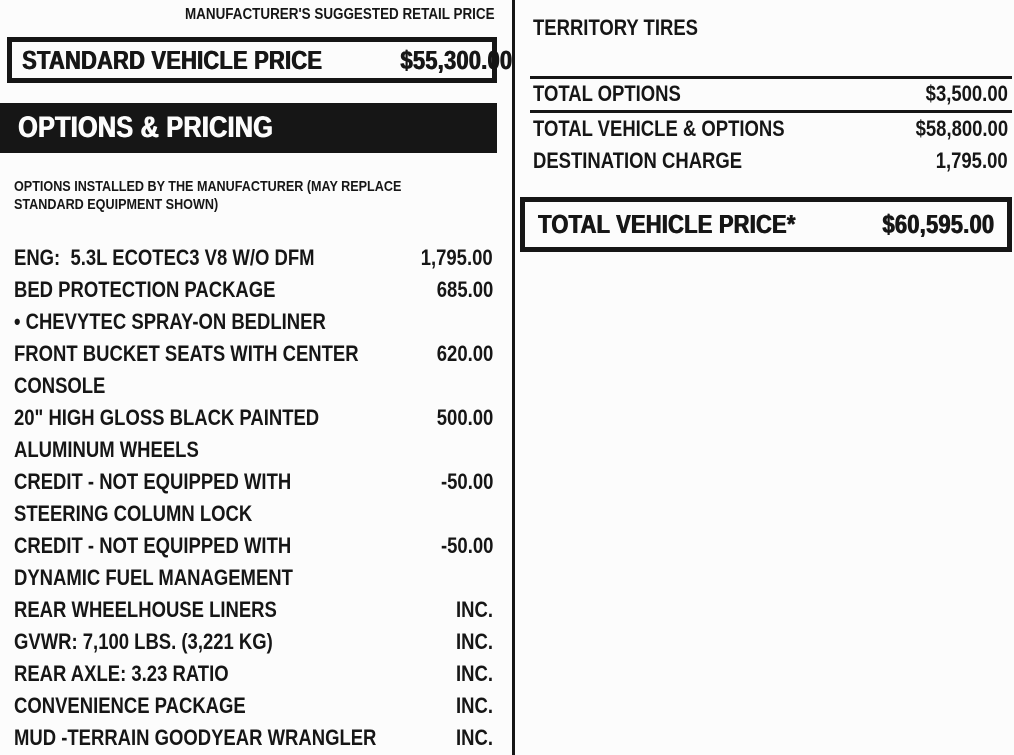 This screenshot has width=1014, height=755. I want to click on destination-charge-amount: 1,795.00, so click(972, 160).